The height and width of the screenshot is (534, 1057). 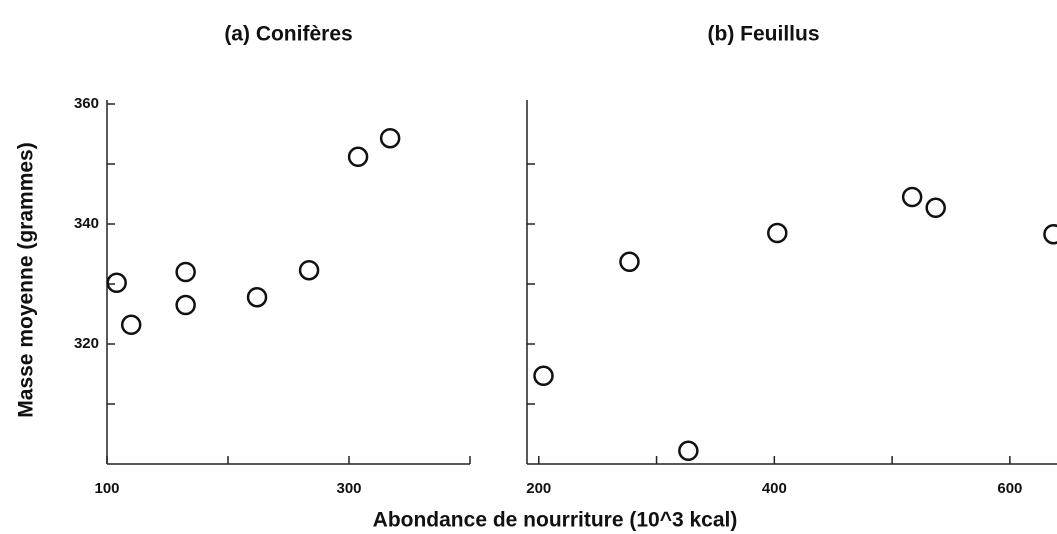 What do you see at coordinates (538, 488) in the screenshot?
I see `x-tick-label: 200` at bounding box center [538, 488].